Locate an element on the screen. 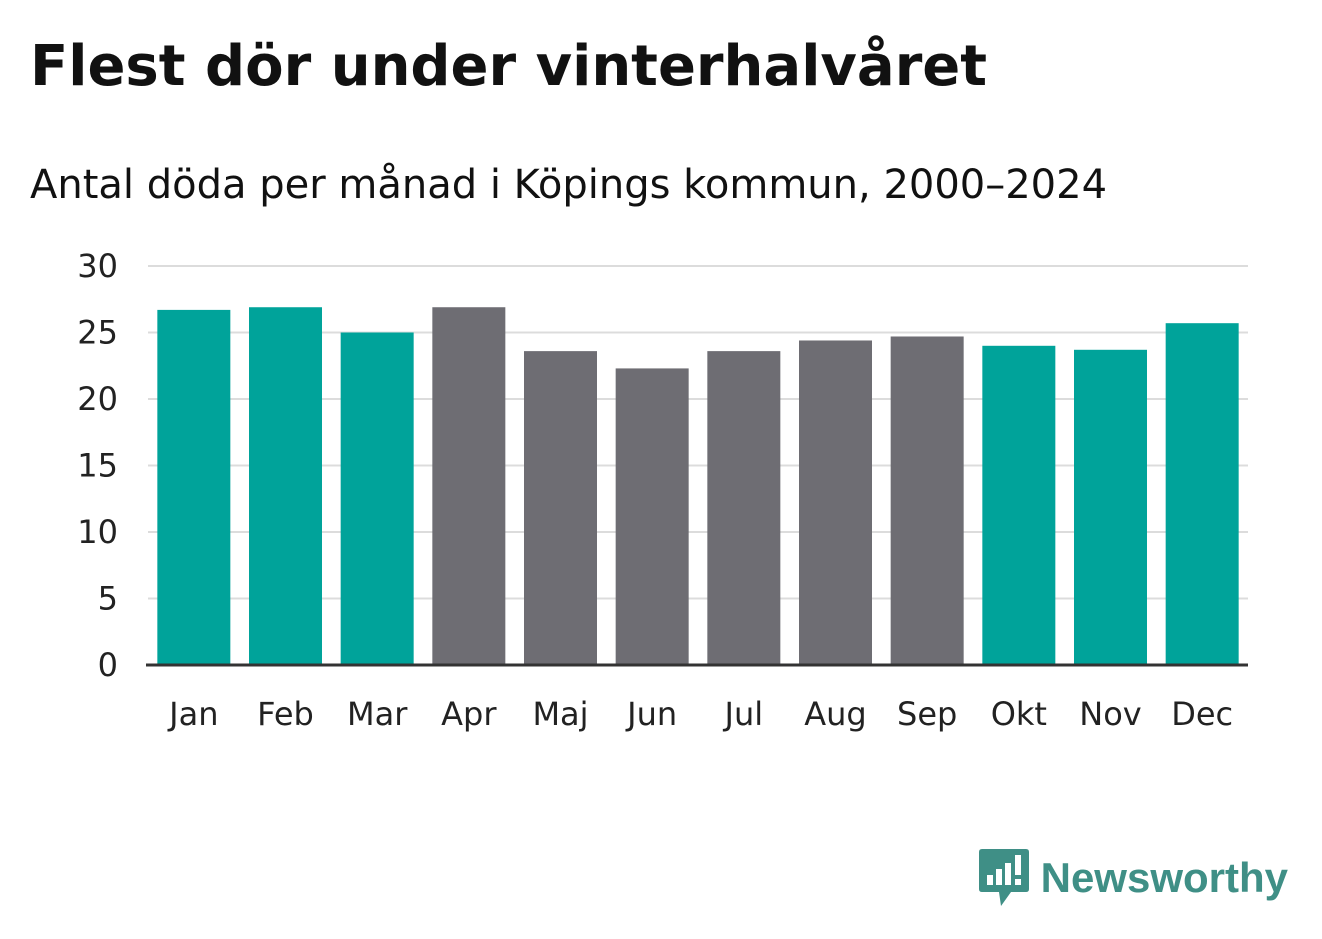 This screenshot has width=1322, height=939. x-axis-ticks: Jan Feb Mar Apr Maj Jun Jul Aug Sep Okt Nov Dec is located at coordinates (700, 714).